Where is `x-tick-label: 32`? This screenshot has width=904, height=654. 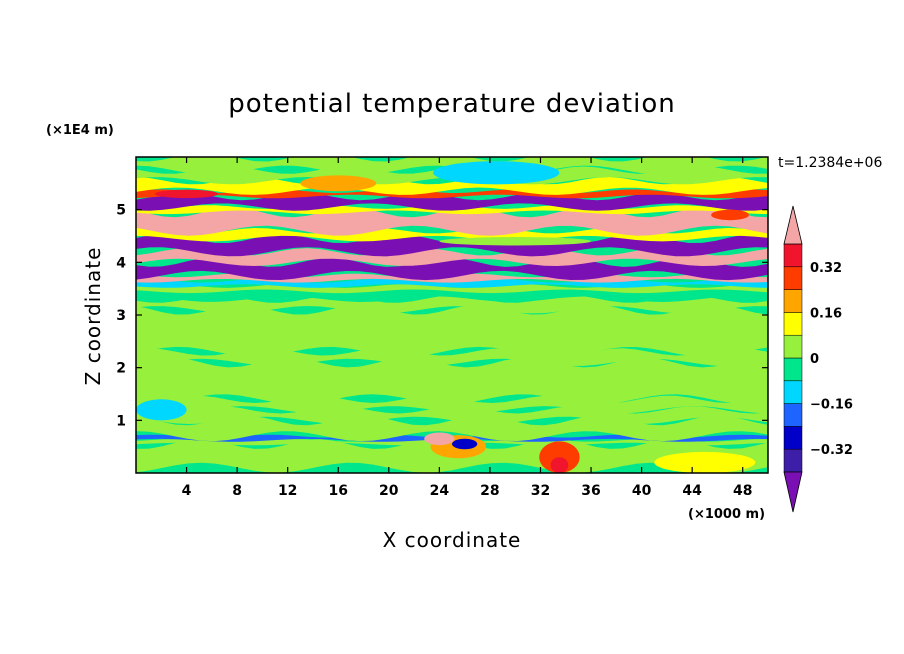
x-tick-label: 32 is located at coordinates (540, 491).